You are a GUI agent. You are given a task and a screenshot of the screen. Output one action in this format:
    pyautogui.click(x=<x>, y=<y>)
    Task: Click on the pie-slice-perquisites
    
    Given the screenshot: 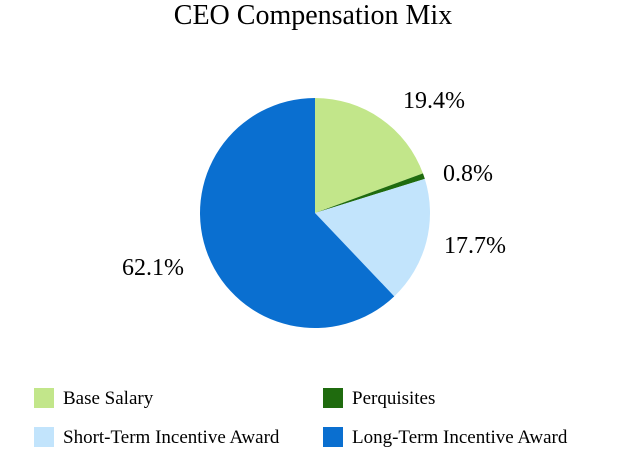 What is the action you would take?
    pyautogui.click(x=370, y=193)
    